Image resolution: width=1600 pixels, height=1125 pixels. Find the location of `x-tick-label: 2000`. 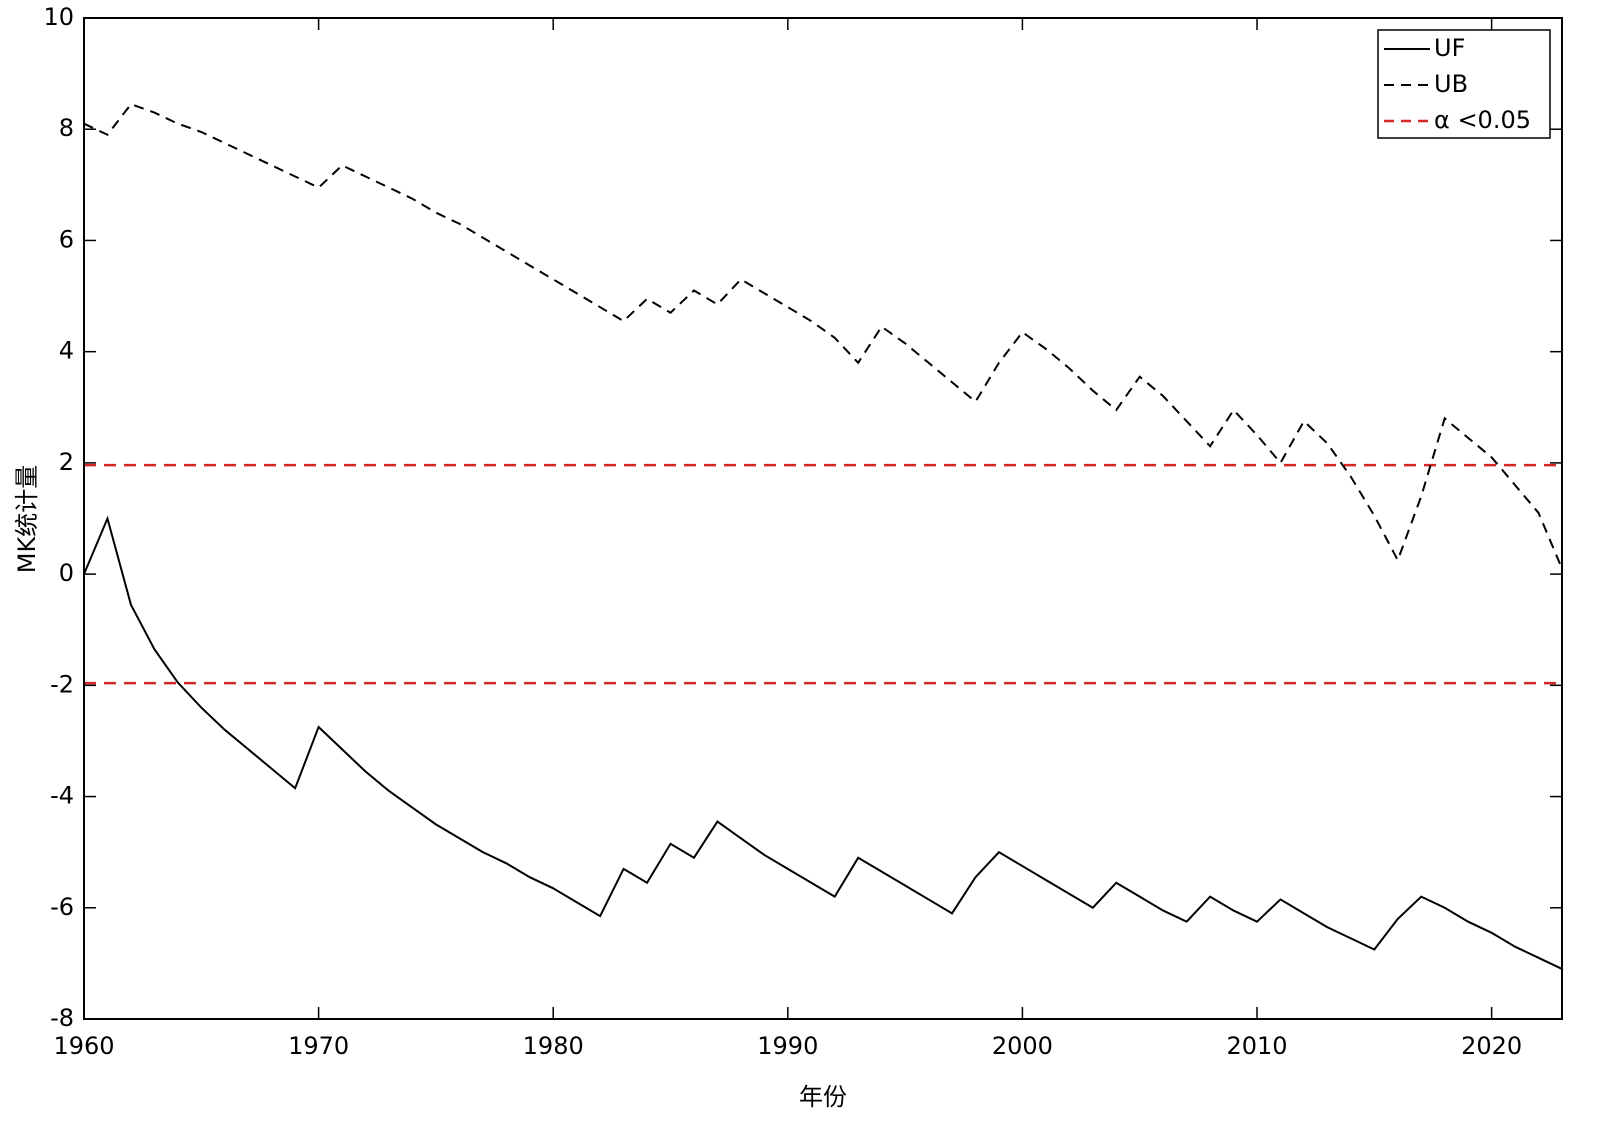

x-tick-label: 2000 is located at coordinates (1022, 1046).